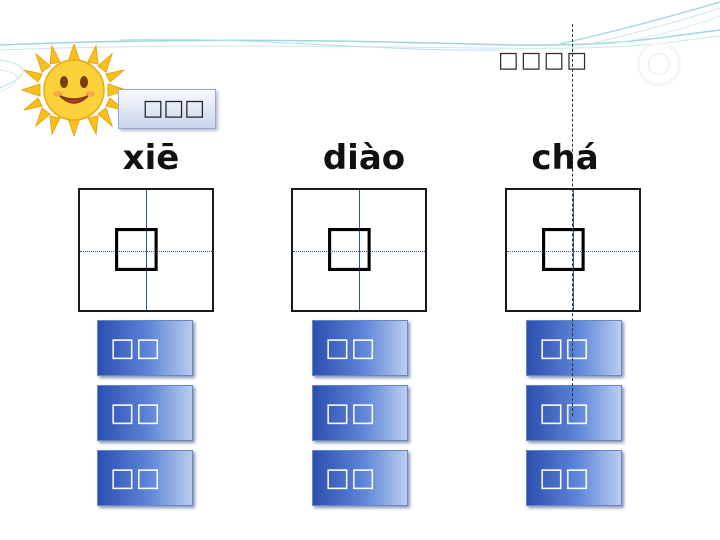 The image size is (720, 540). I want to click on sun-smiley-icon, so click(74, 90).